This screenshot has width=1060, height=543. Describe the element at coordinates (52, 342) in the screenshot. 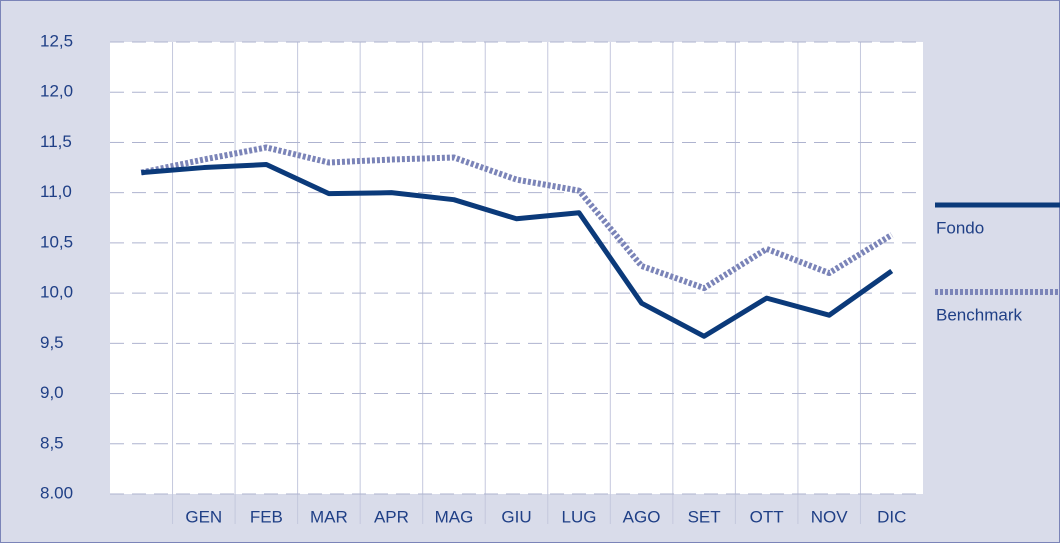

I see `y-tick-label: 9,5` at that location.